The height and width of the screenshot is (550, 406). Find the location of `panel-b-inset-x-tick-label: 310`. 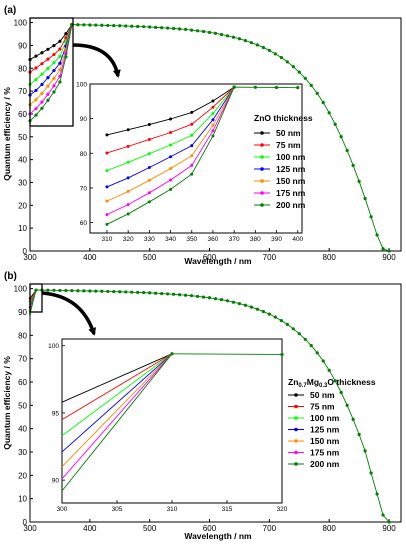

panel-b-inset-x-tick-label: 310 is located at coordinates (172, 509).